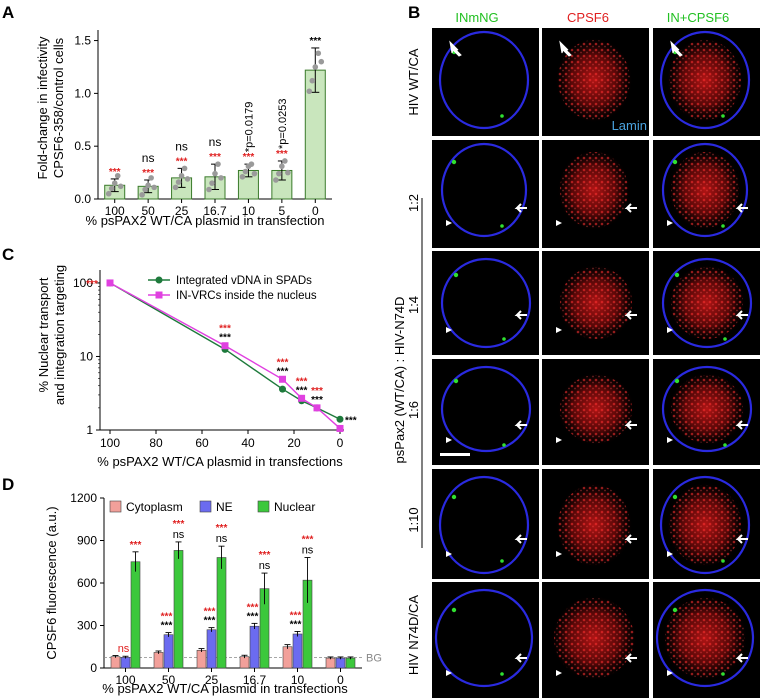 Image resolution: width=763 pixels, height=698 pixels. What do you see at coordinates (414, 12) in the screenshot?
I see `panel-letter-b: B` at bounding box center [414, 12].